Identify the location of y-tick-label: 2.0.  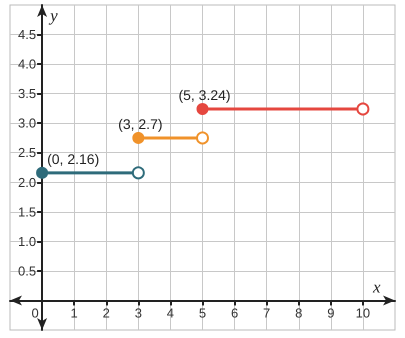
(27, 182).